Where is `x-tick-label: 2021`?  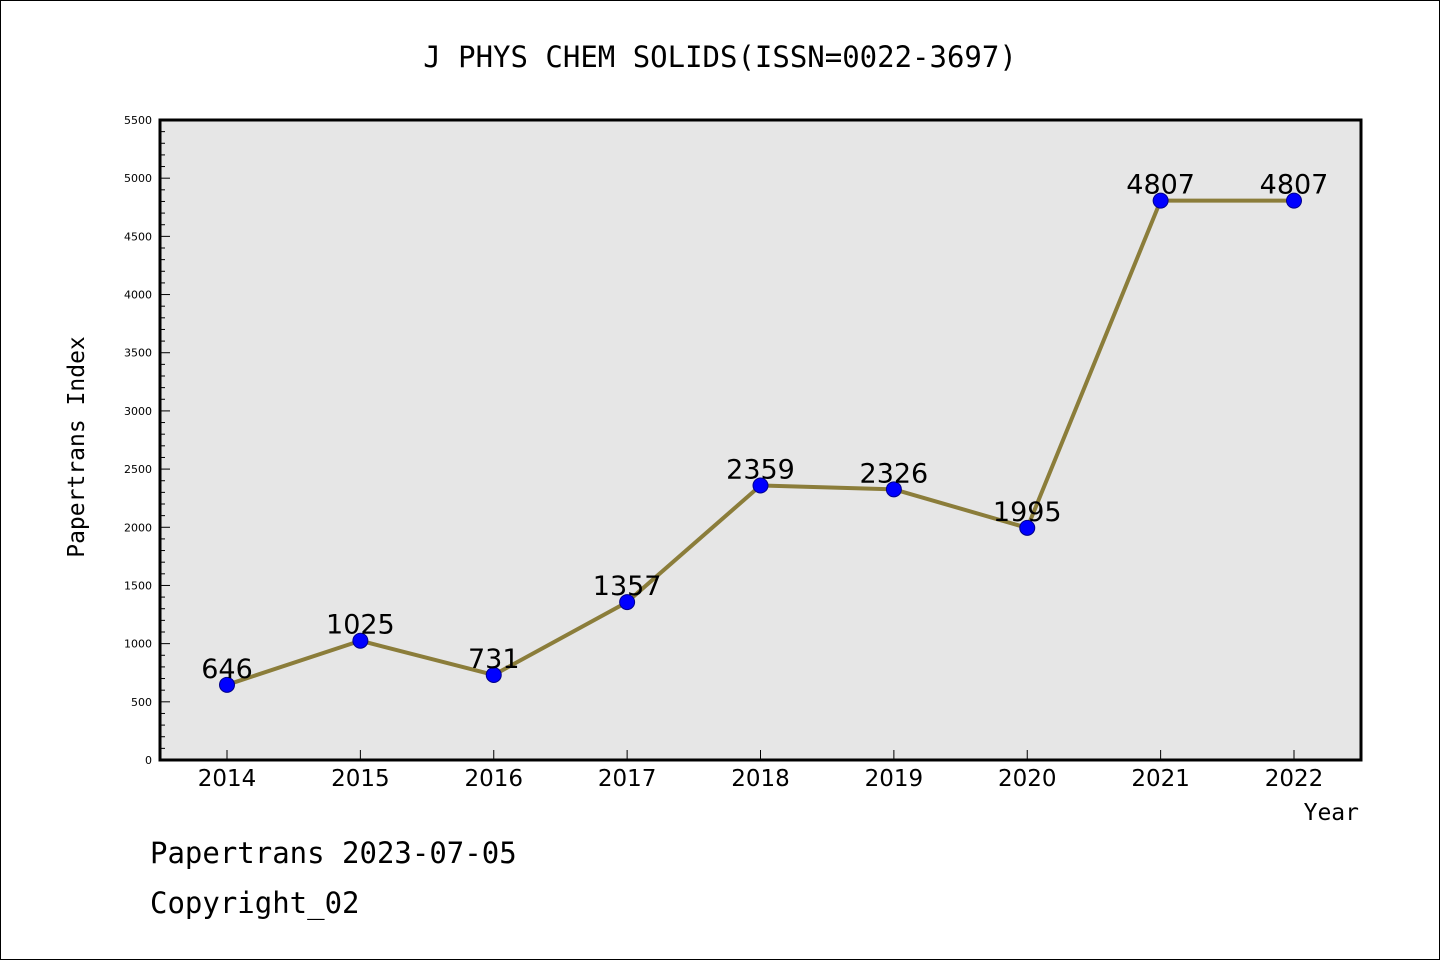 x-tick-label: 2021 is located at coordinates (1160, 779).